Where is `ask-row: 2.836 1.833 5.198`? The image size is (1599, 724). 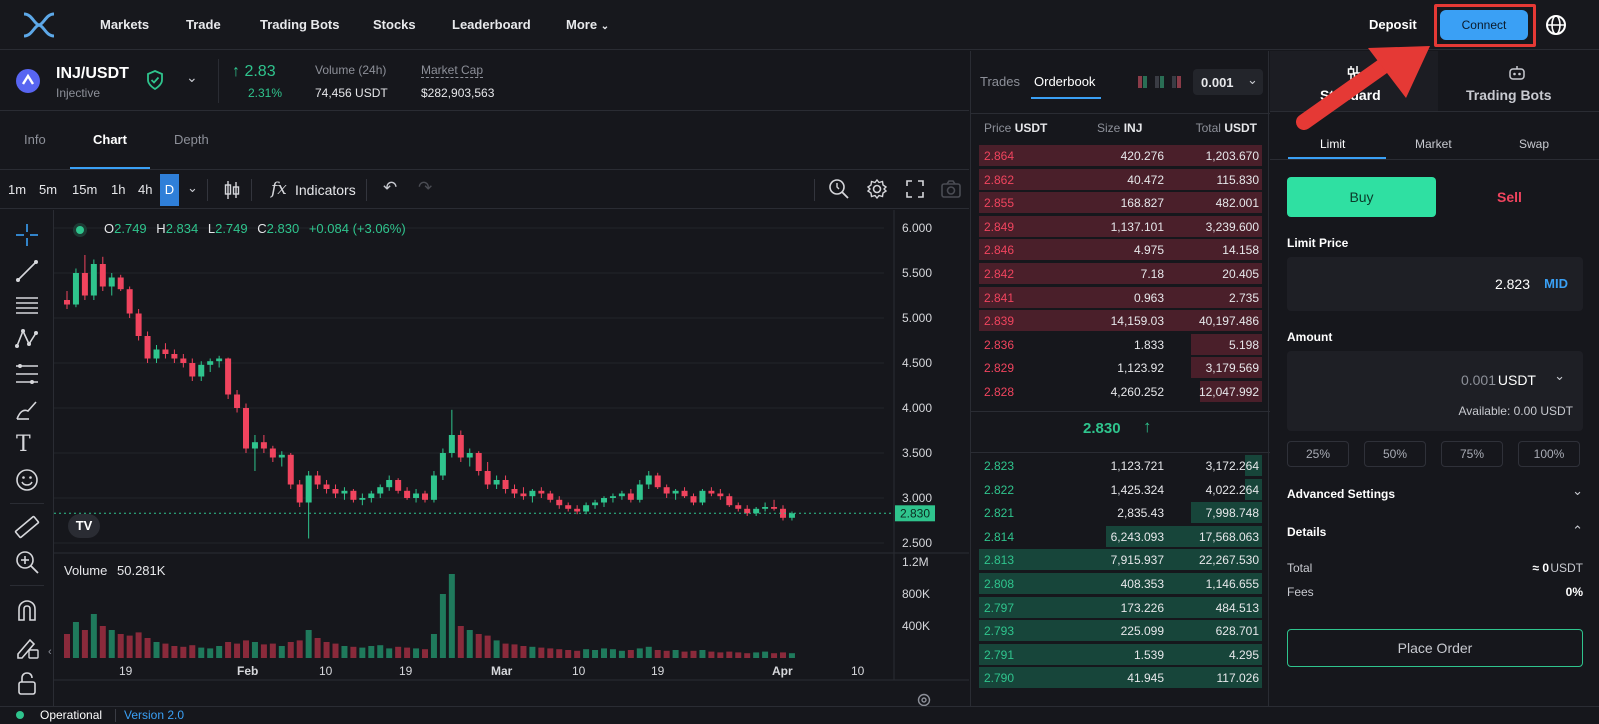 ask-row: 2.836 1.833 5.198 is located at coordinates (1120, 344).